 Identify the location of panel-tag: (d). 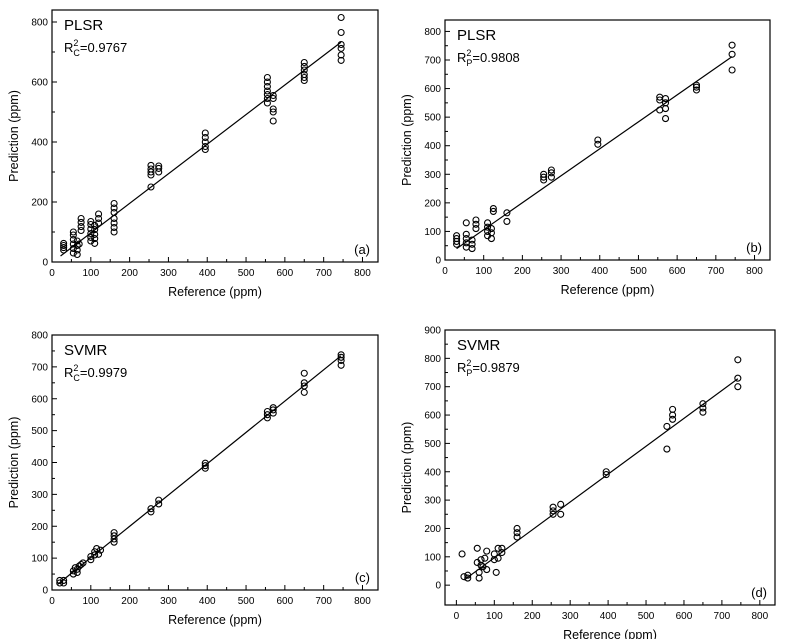
(759, 592).